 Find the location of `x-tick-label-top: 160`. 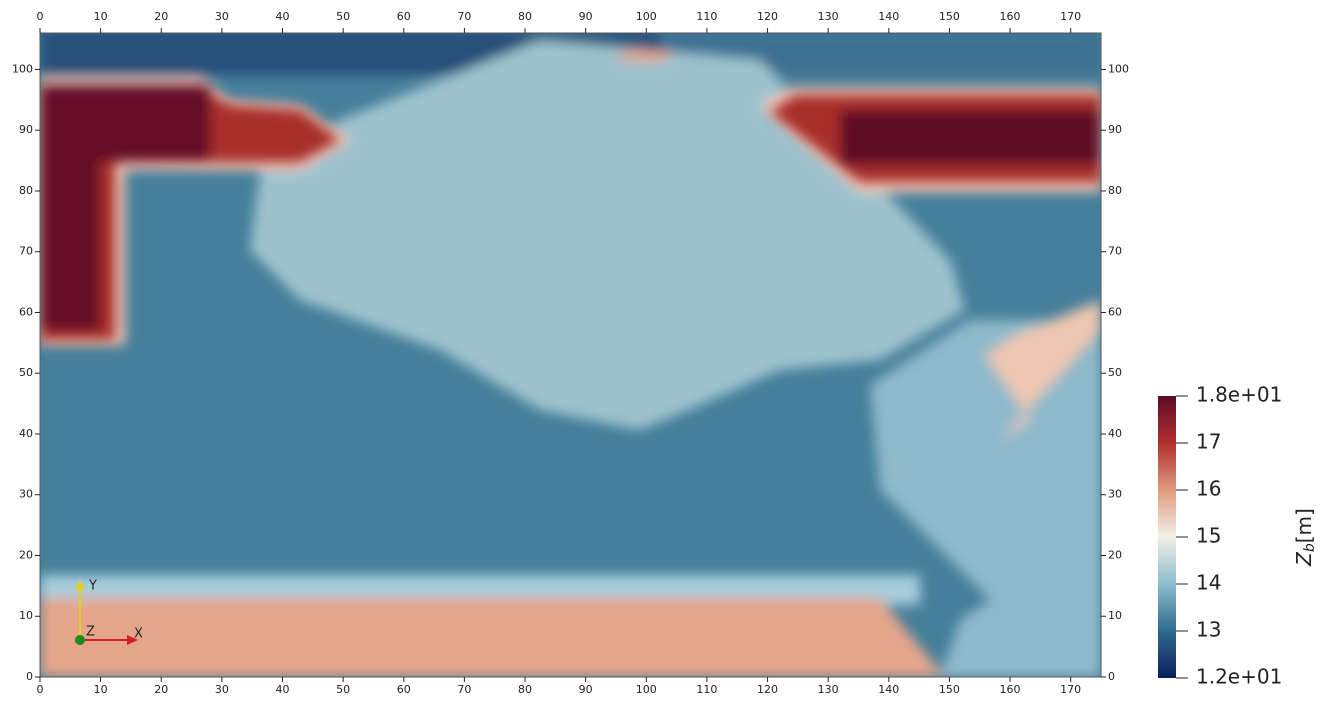

x-tick-label-top: 160 is located at coordinates (1010, 16).